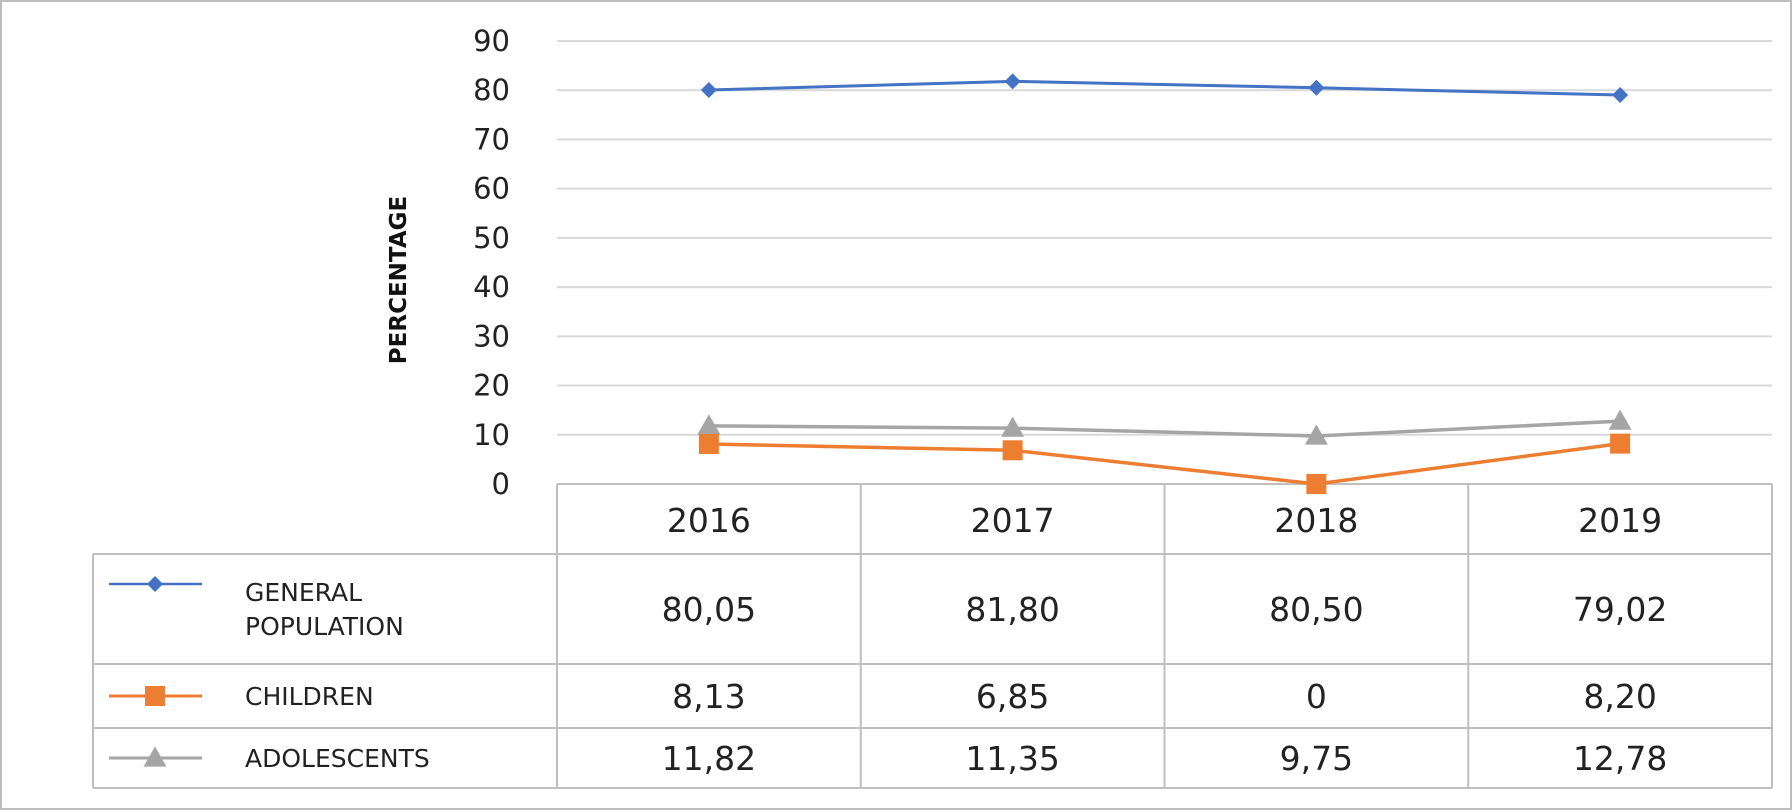 The image size is (1792, 812). I want to click on y-axis-label: PERCENTAGE, so click(399, 280).